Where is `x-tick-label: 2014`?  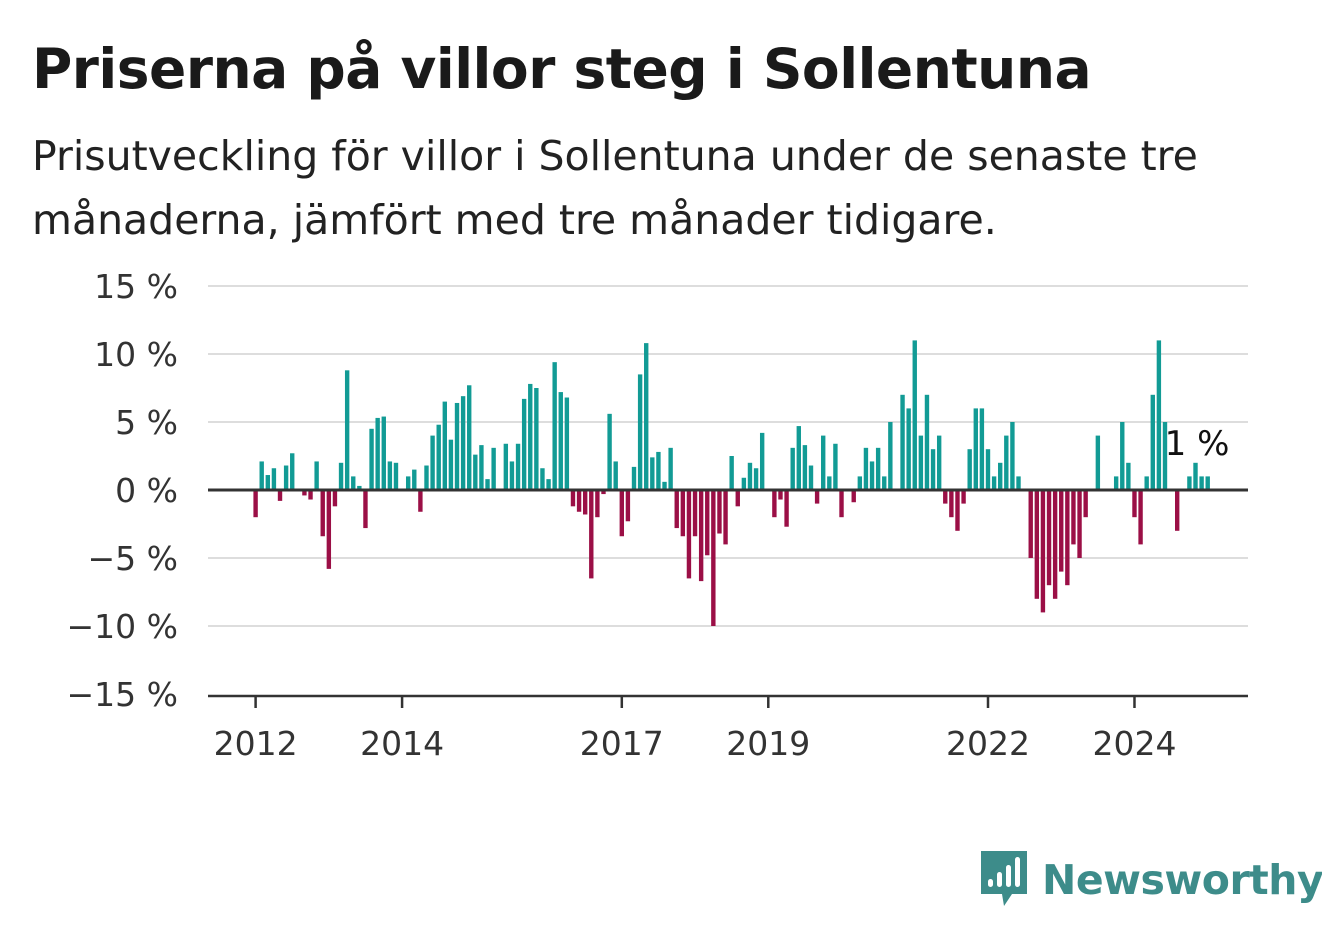
x-tick-label: 2014 is located at coordinates (402, 743).